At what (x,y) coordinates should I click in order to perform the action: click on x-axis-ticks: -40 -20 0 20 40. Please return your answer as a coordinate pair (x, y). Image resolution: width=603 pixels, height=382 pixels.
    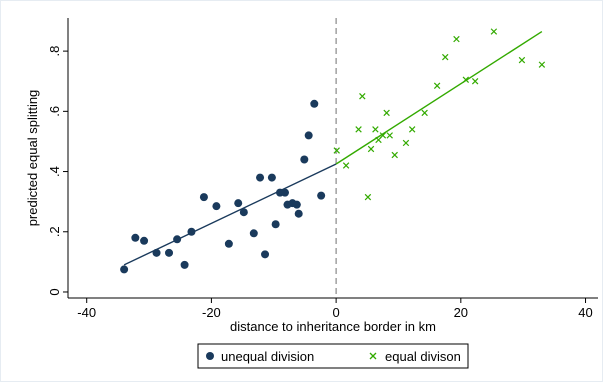
    Looking at the image, I should click on (335, 309).